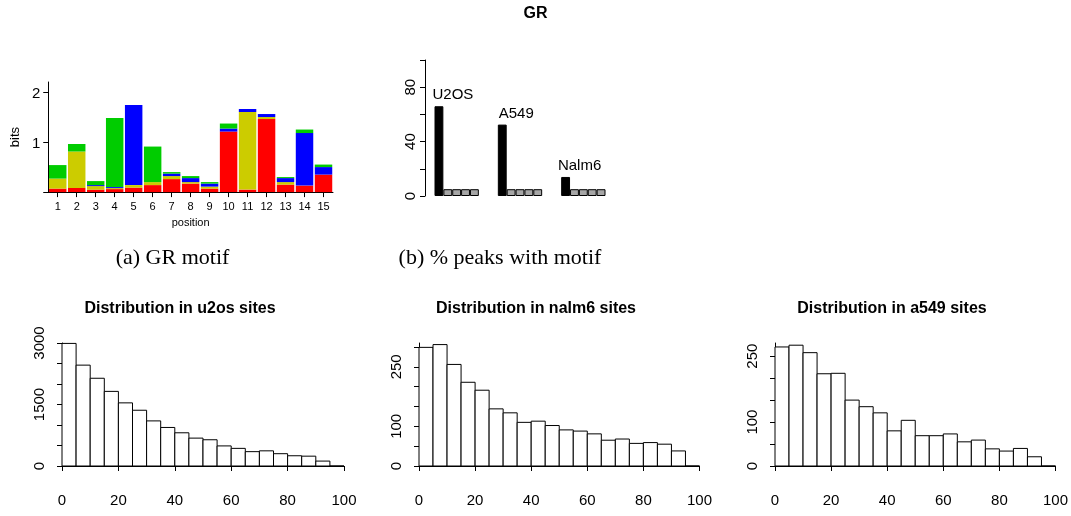 The image size is (1071, 516). I want to click on x-tick-label: 1, so click(57, 205).